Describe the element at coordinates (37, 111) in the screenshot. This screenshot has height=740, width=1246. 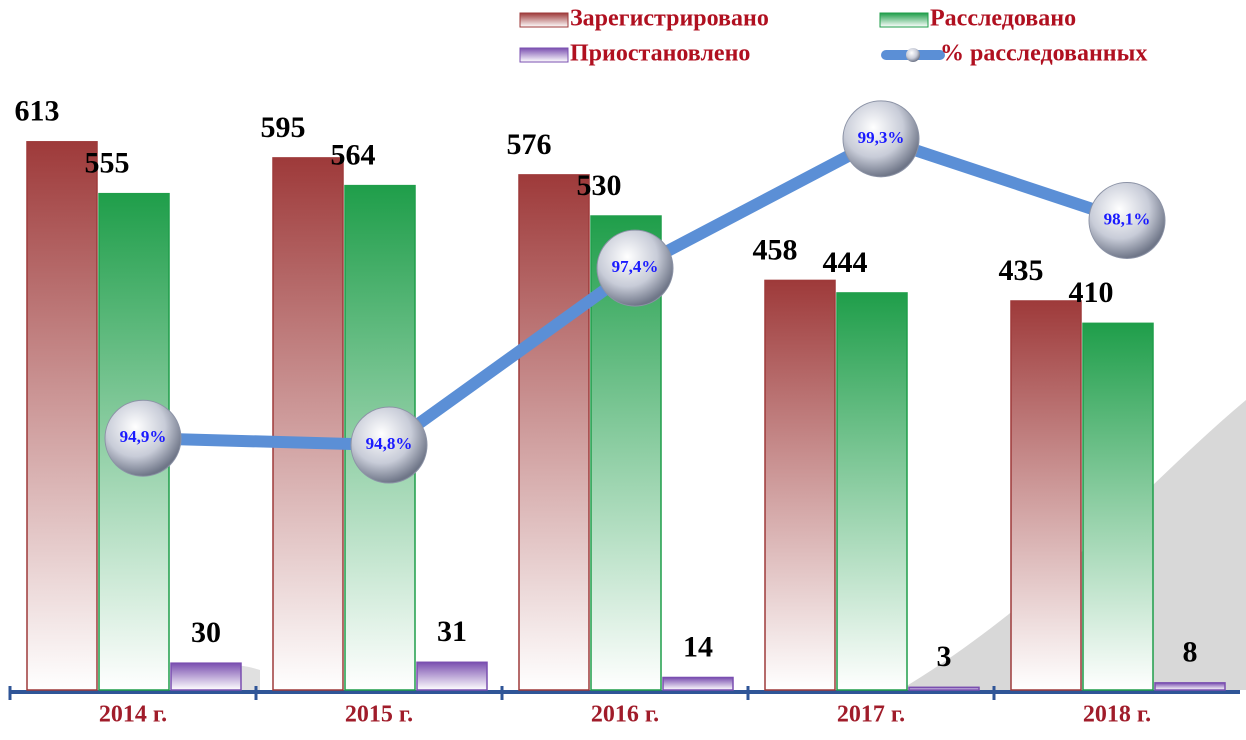
I see `data-label: 613` at that location.